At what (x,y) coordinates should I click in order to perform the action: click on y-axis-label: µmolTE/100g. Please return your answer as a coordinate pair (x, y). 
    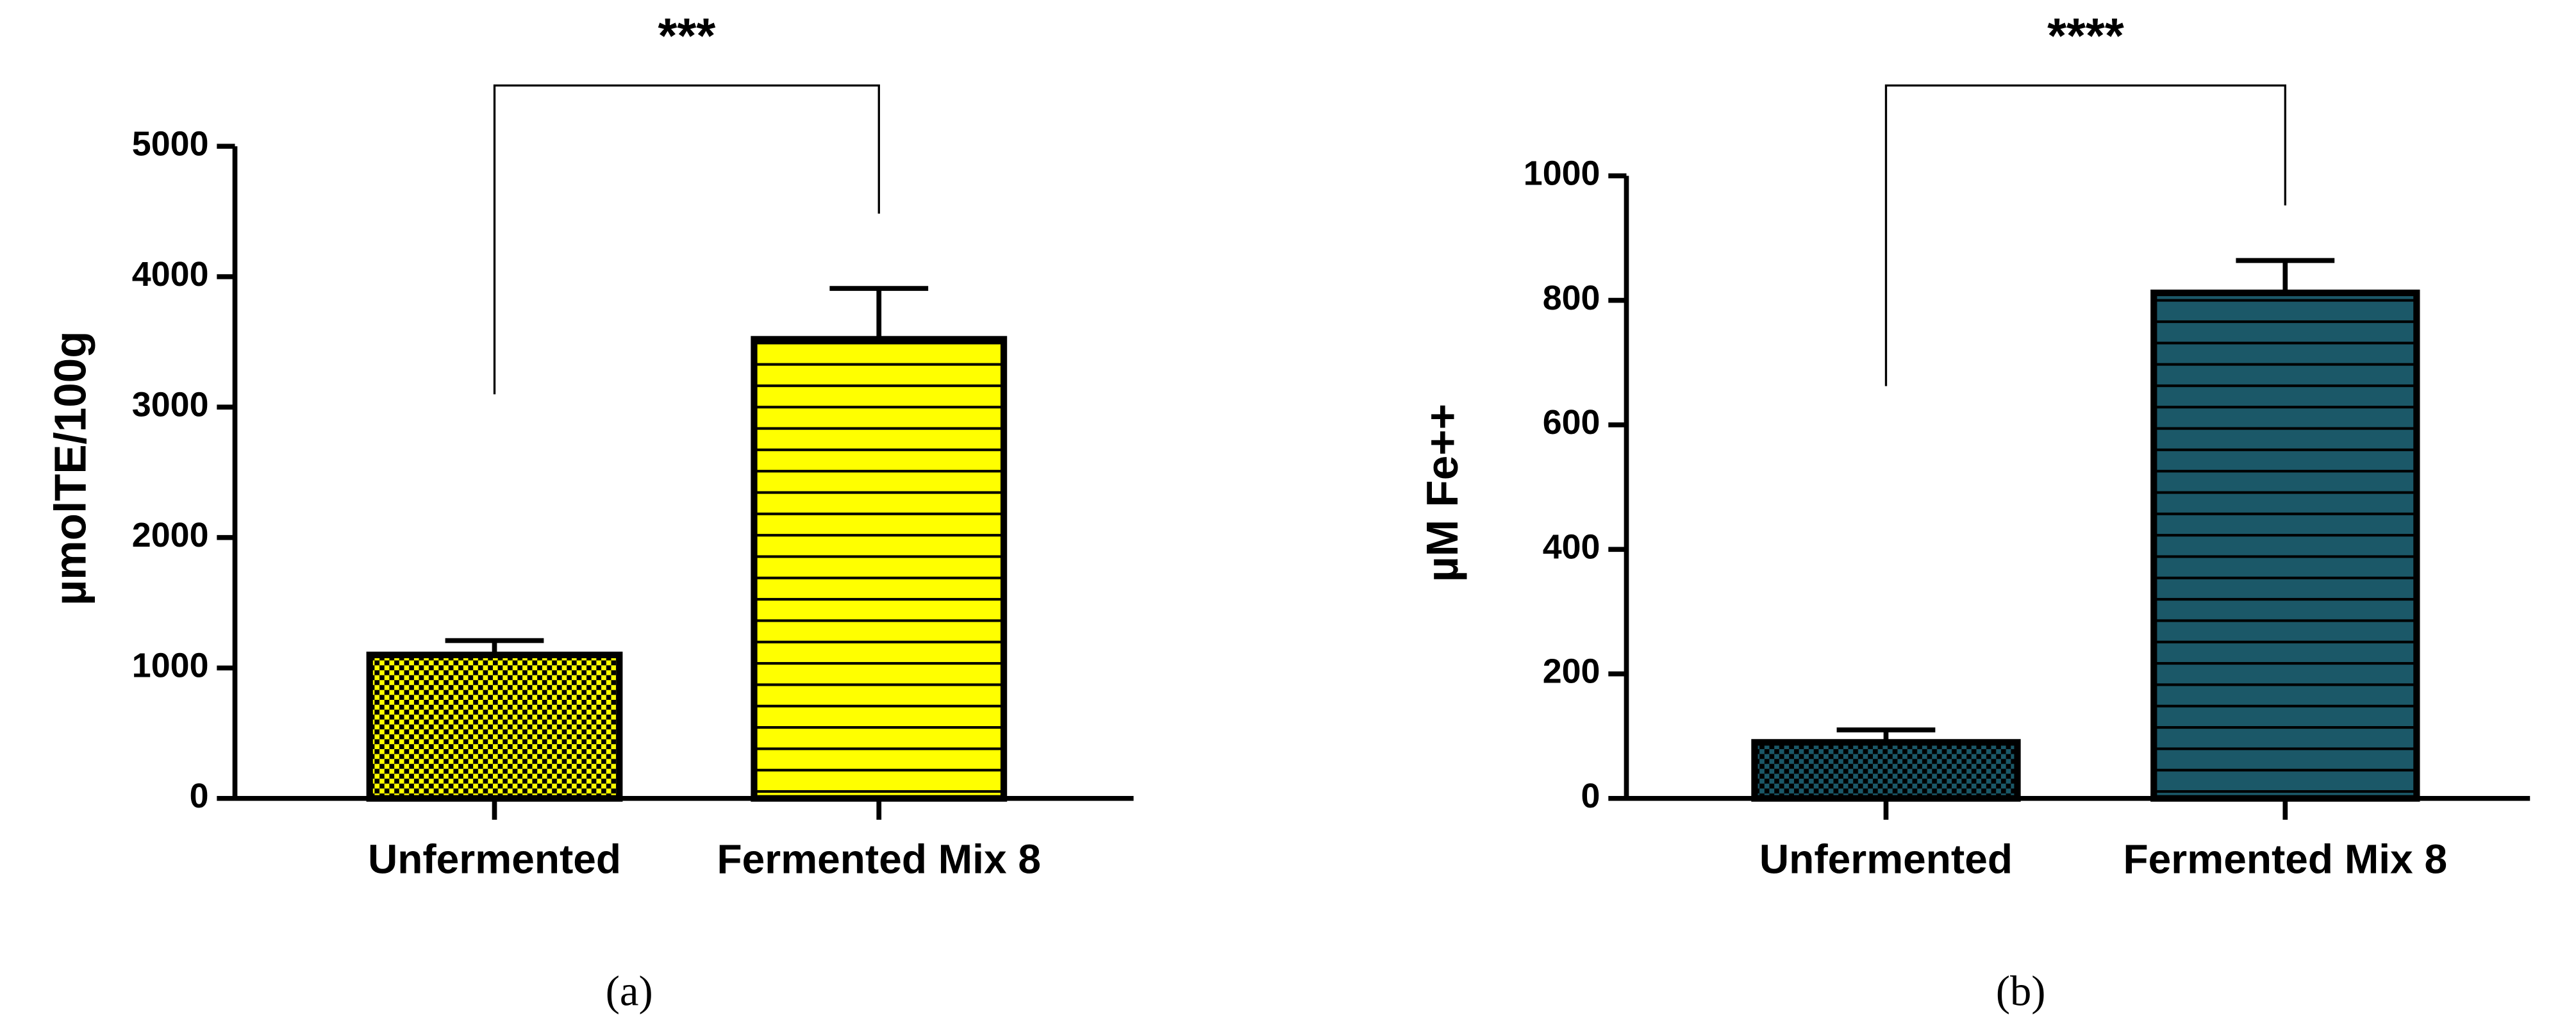
    Looking at the image, I should click on (71, 468).